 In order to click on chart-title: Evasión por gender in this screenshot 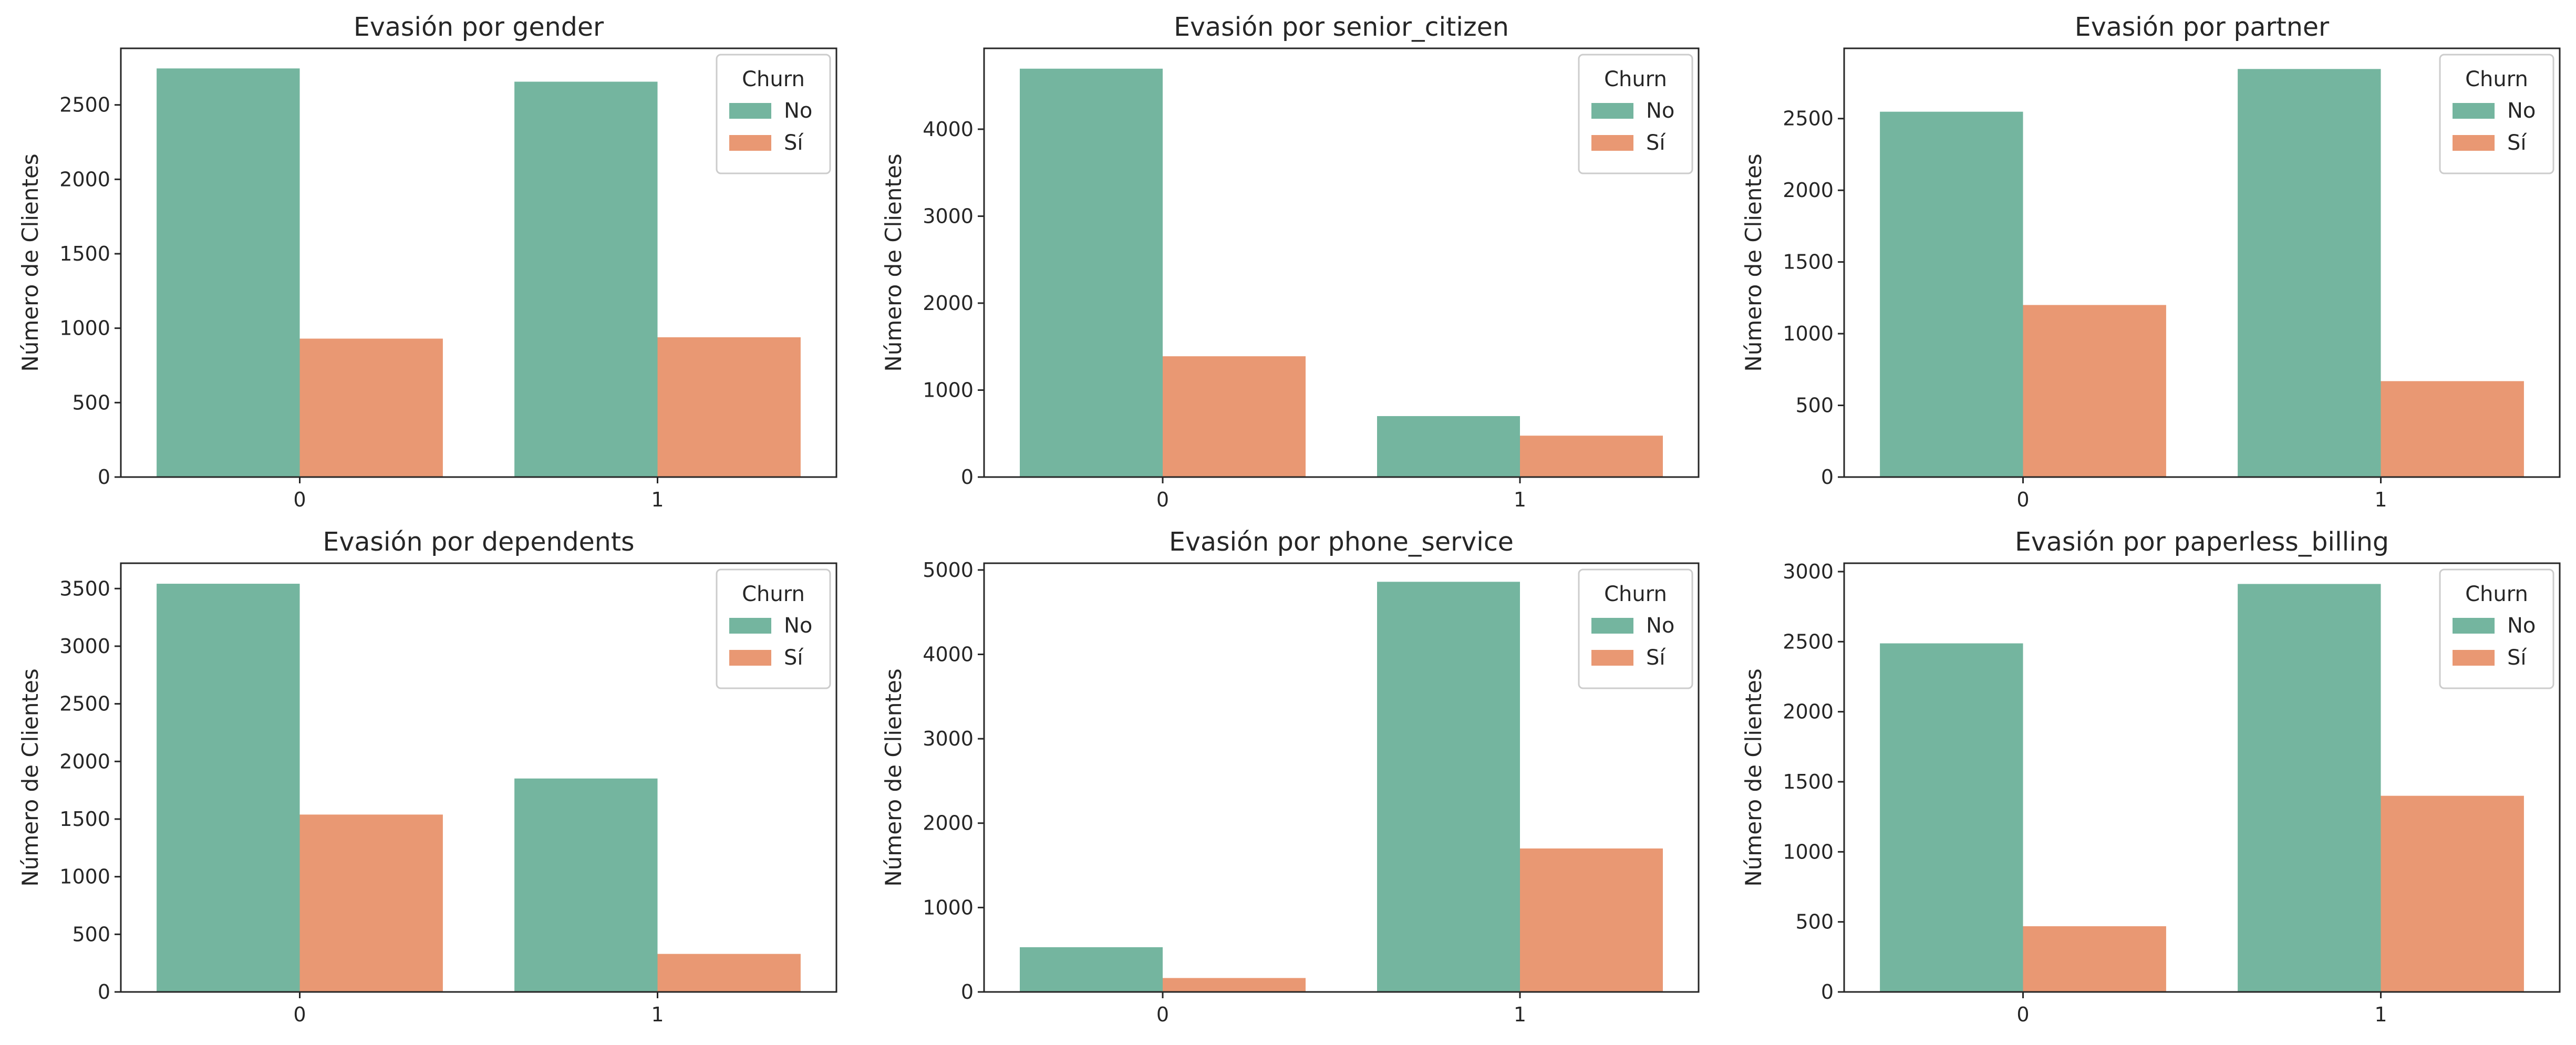, I will do `click(479, 27)`.